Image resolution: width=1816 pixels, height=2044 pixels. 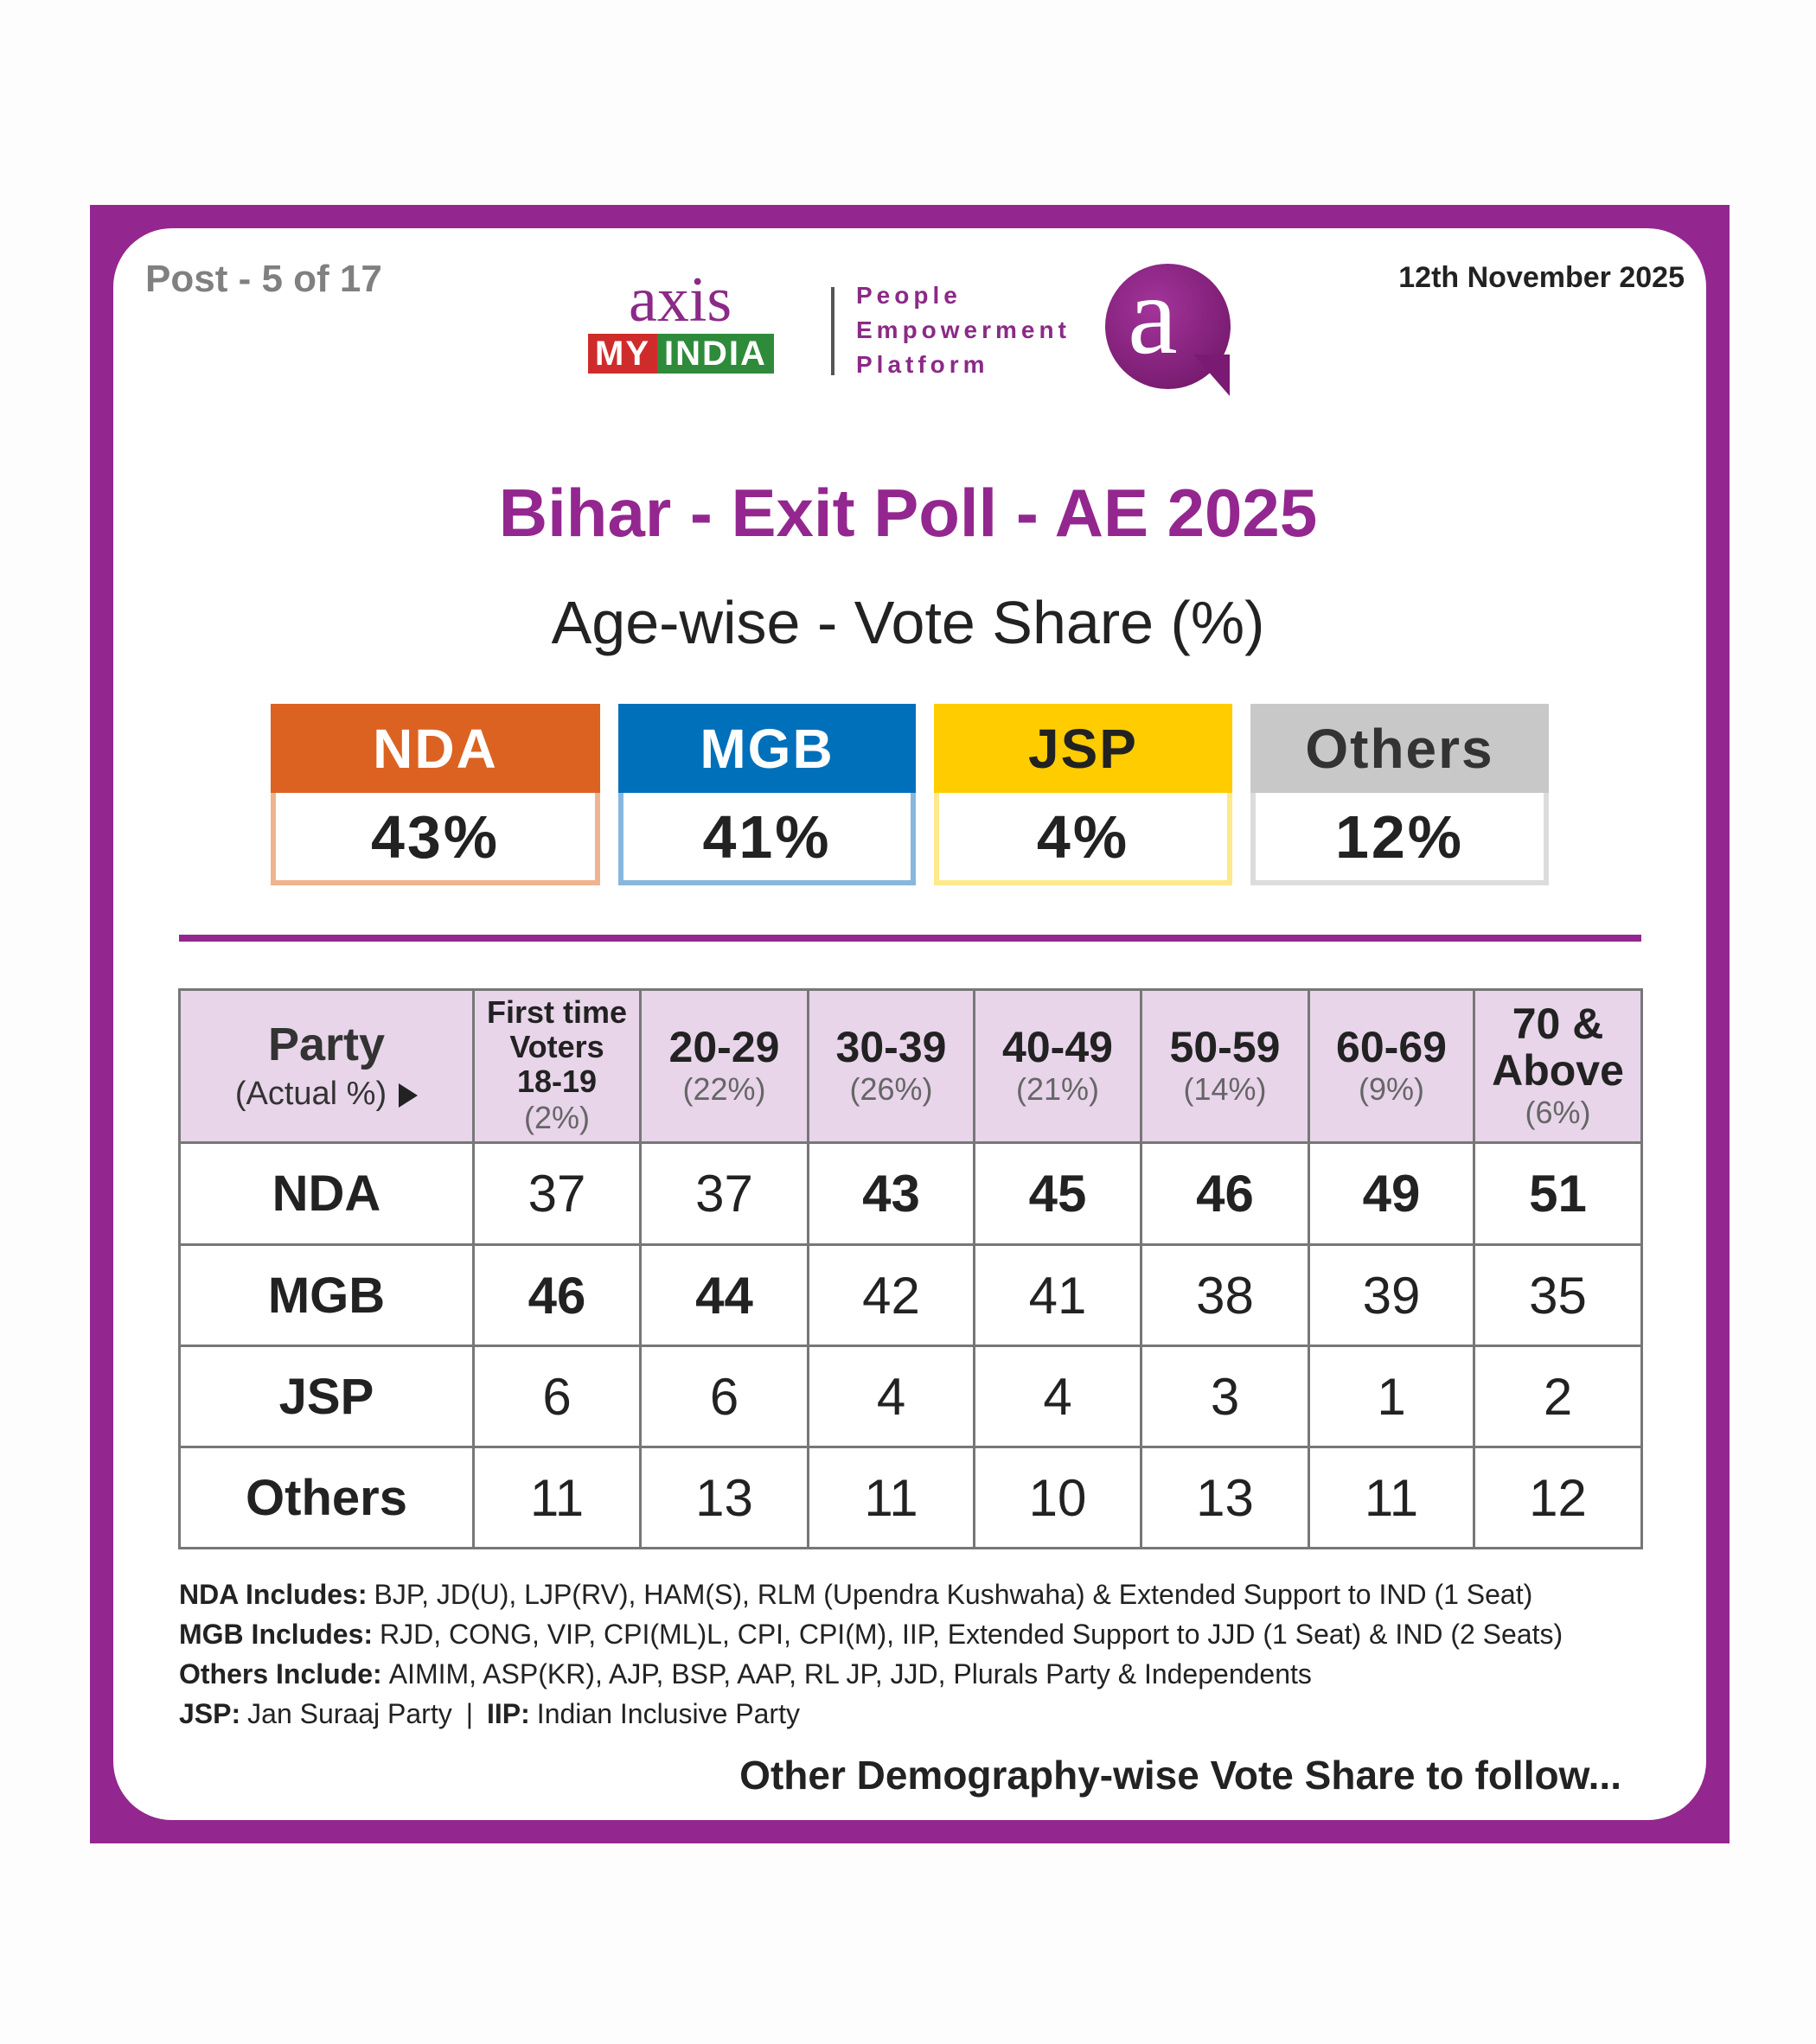 What do you see at coordinates (724, 1089) in the screenshot?
I see `column-share: (22%)` at bounding box center [724, 1089].